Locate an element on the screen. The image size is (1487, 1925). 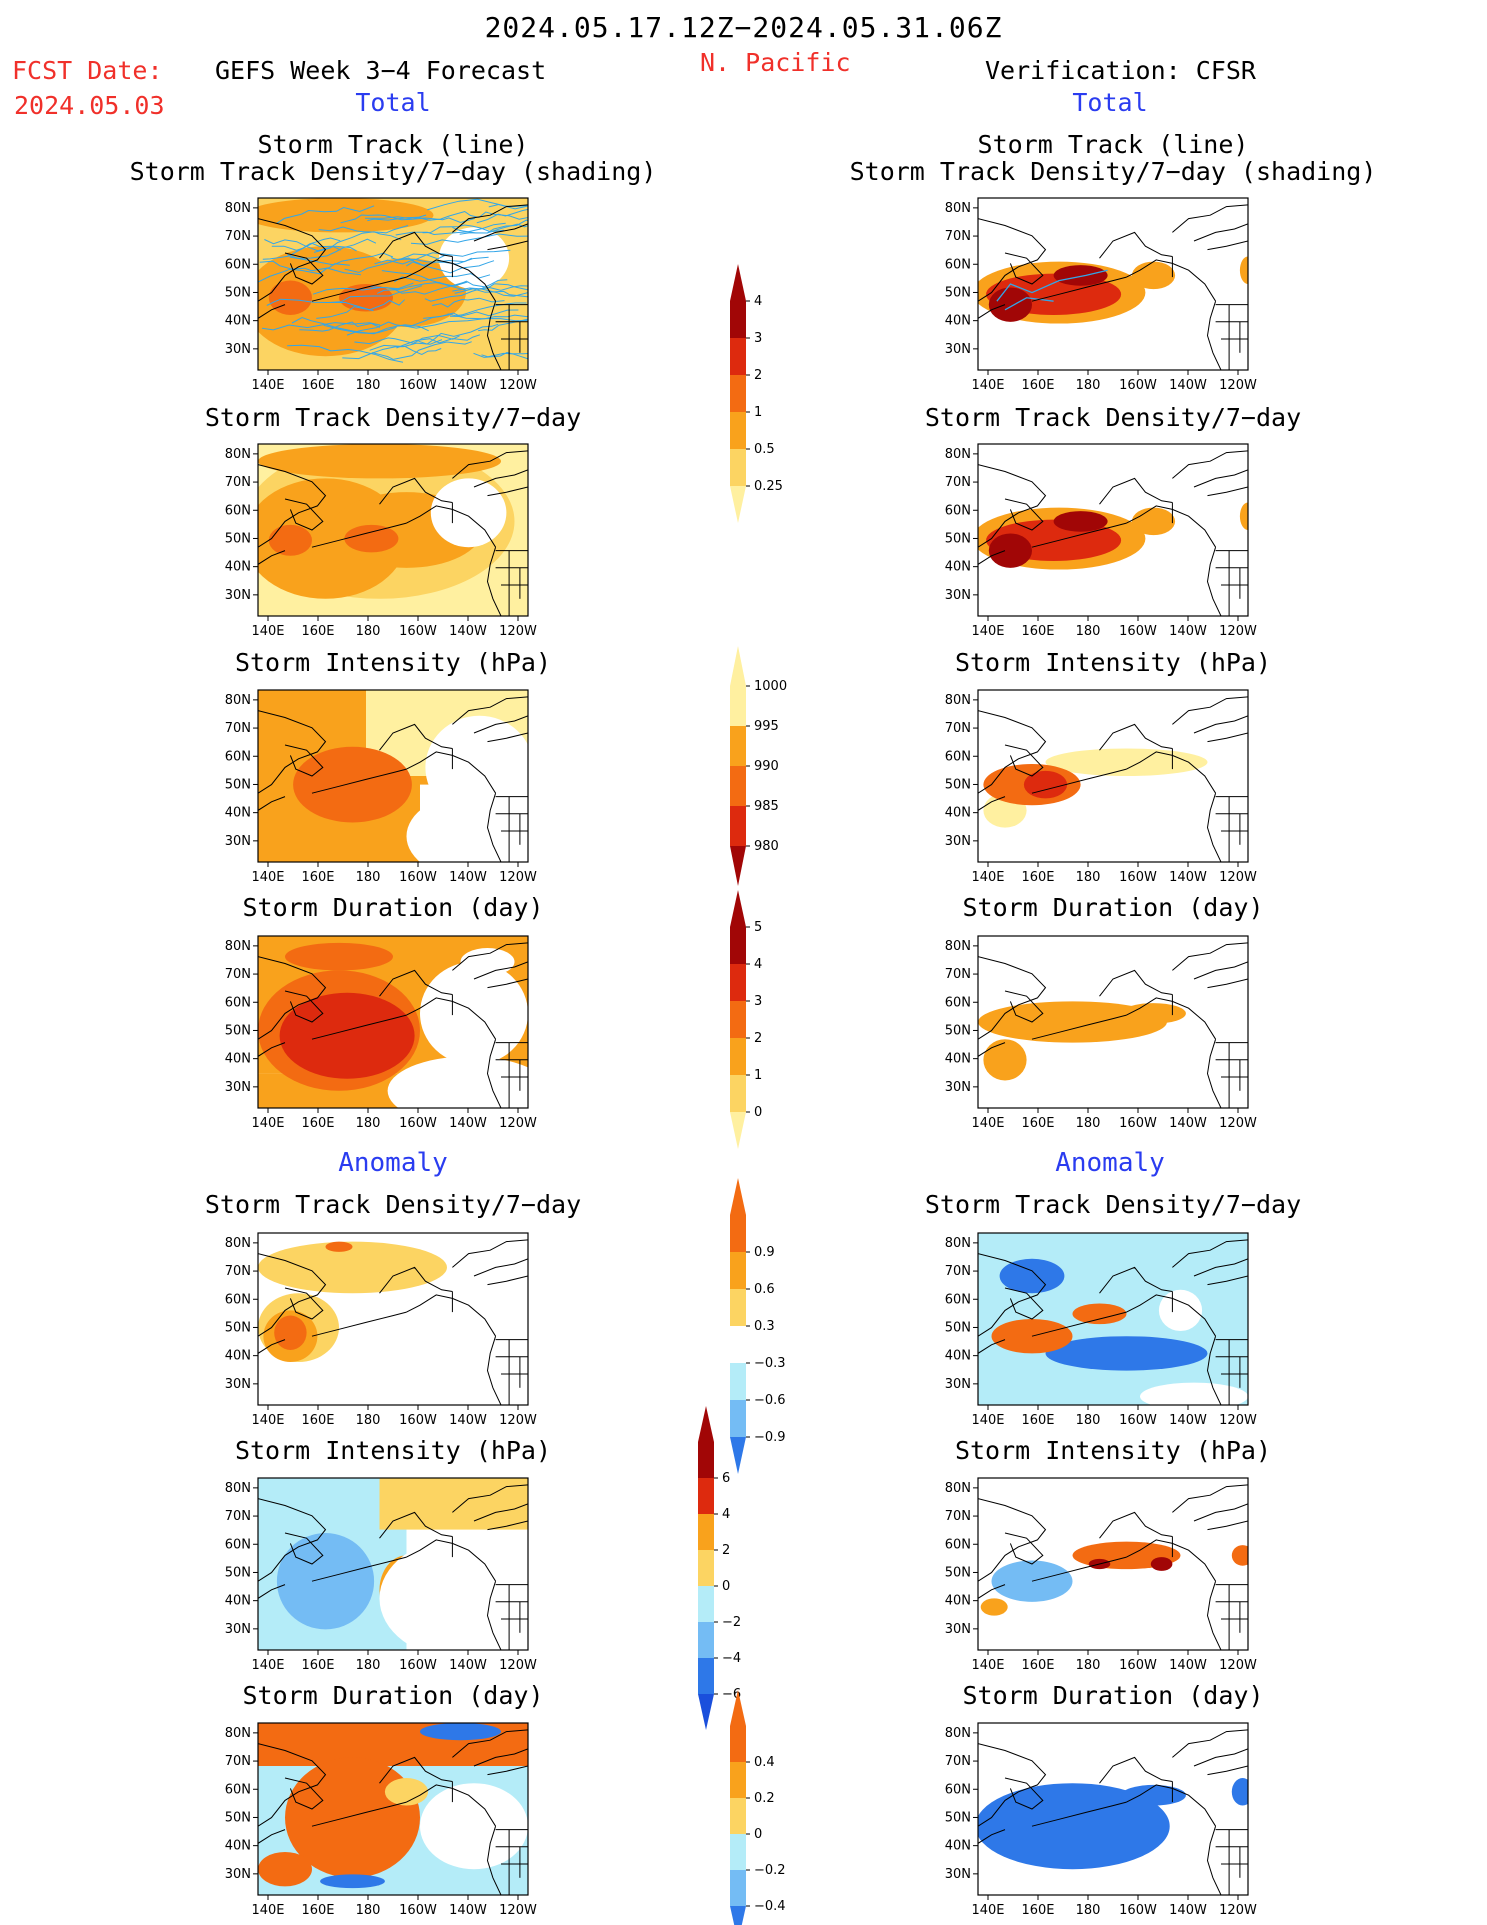
fcst-date-label: FCST Date: is located at coordinates (87, 70).